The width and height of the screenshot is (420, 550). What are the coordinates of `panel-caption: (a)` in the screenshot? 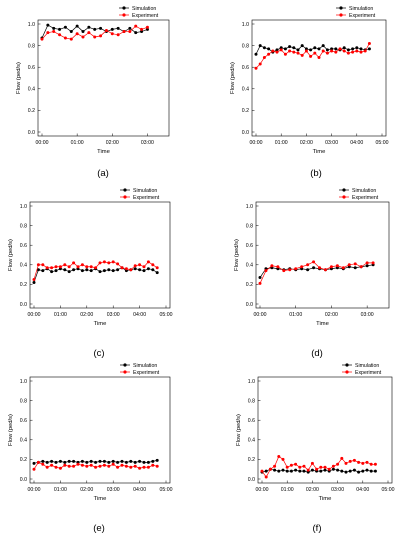 It's located at (103, 173).